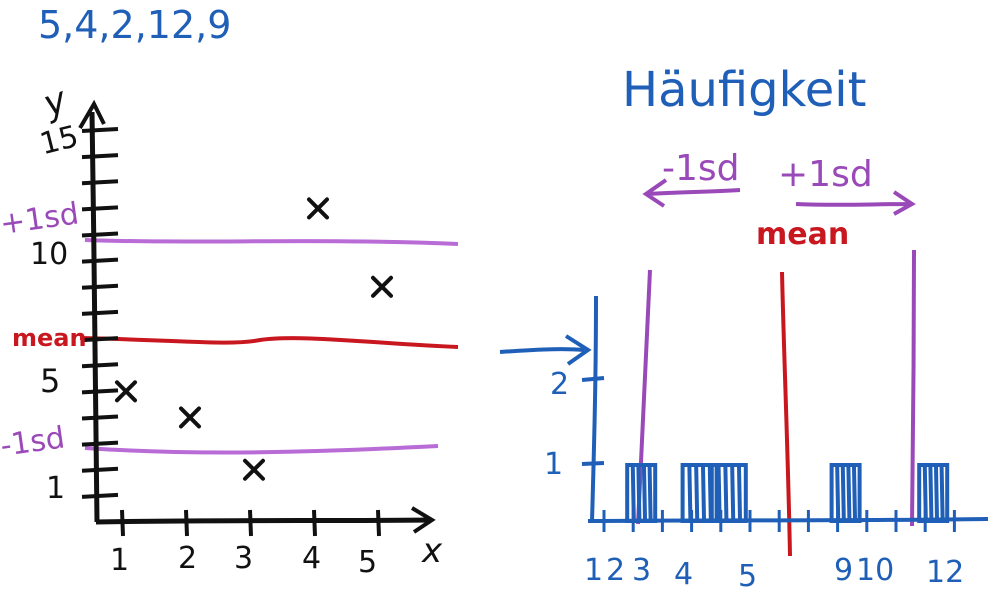 The height and width of the screenshot is (600, 1000). I want to click on x-tick-label-5: 5, so click(367, 562).